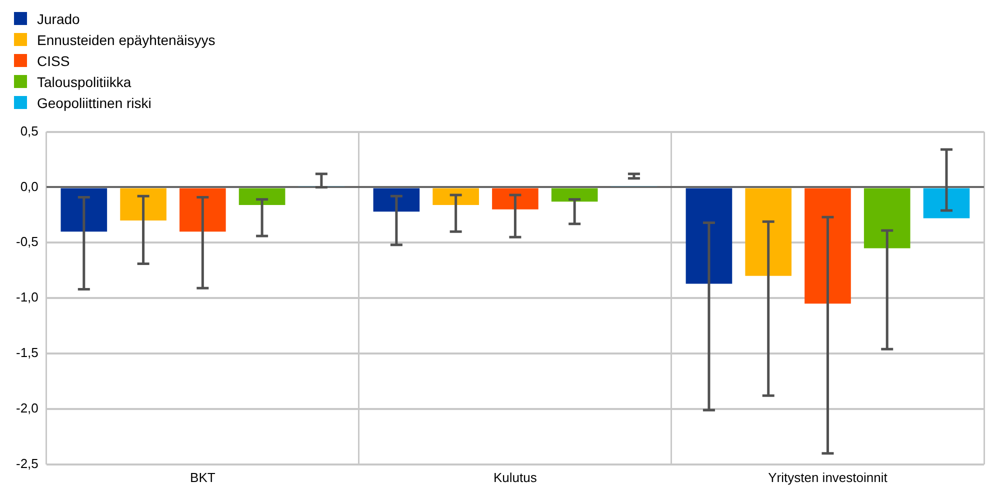 This screenshot has width=1000, height=500. What do you see at coordinates (27, 408) in the screenshot?
I see `y-tick-label: -2,0` at bounding box center [27, 408].